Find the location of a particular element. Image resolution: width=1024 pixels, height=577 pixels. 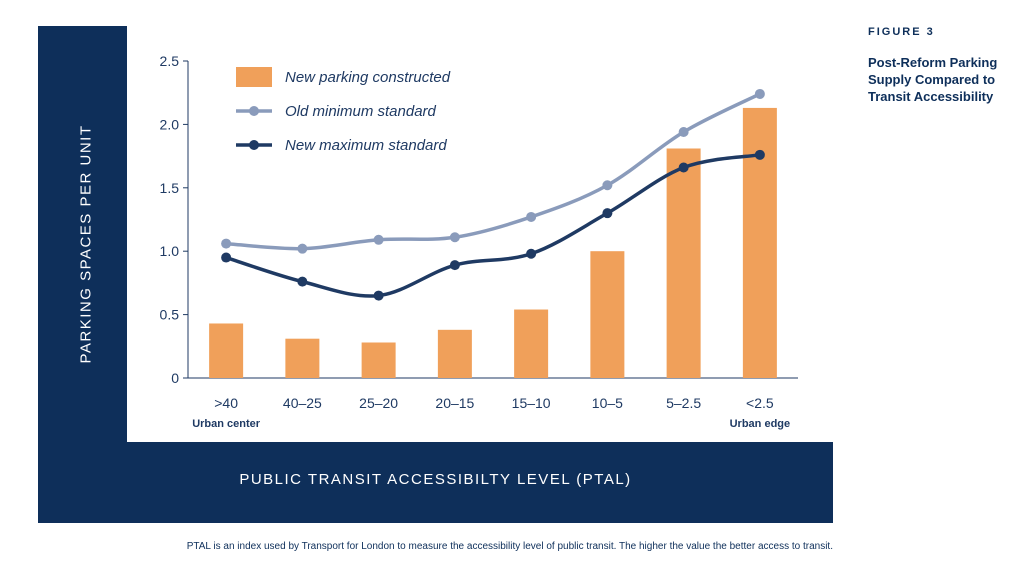

legend-swatch-bar is located at coordinates (254, 77).